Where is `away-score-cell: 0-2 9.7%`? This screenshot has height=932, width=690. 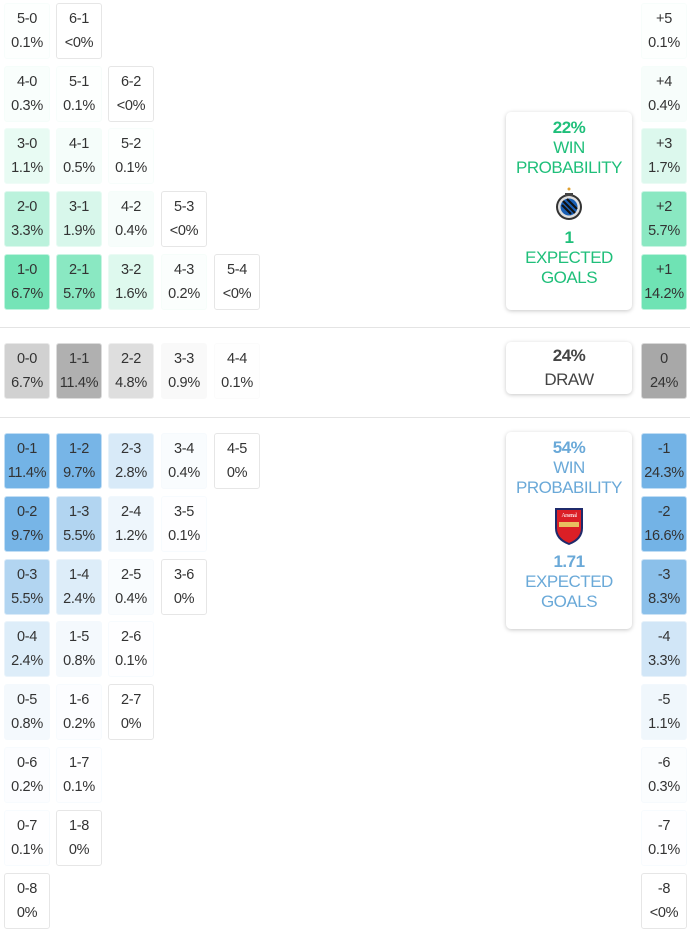 away-score-cell: 0-2 9.7% is located at coordinates (27, 523).